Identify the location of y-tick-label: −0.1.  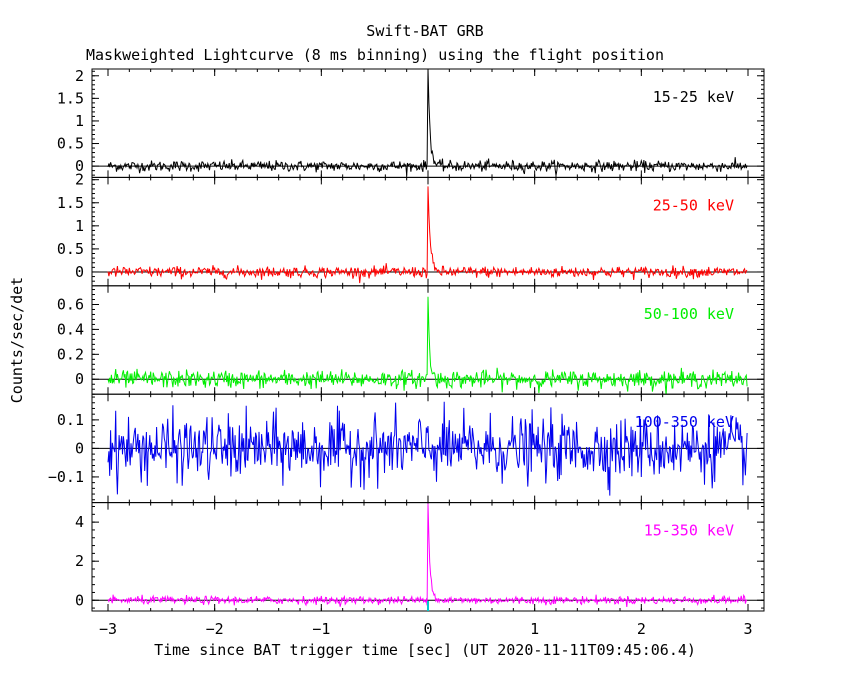
(66, 477).